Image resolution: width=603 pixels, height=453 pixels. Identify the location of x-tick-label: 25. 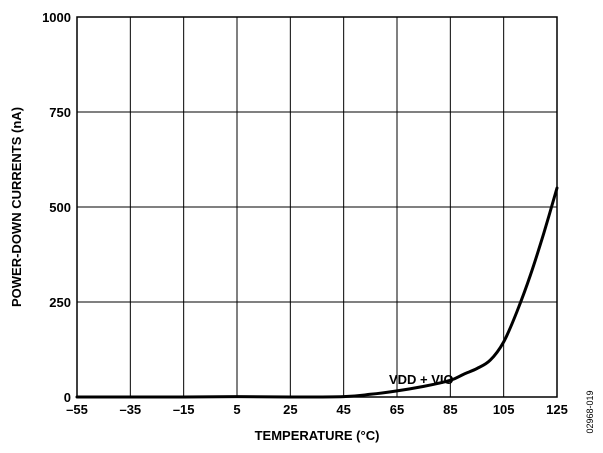
(290, 409).